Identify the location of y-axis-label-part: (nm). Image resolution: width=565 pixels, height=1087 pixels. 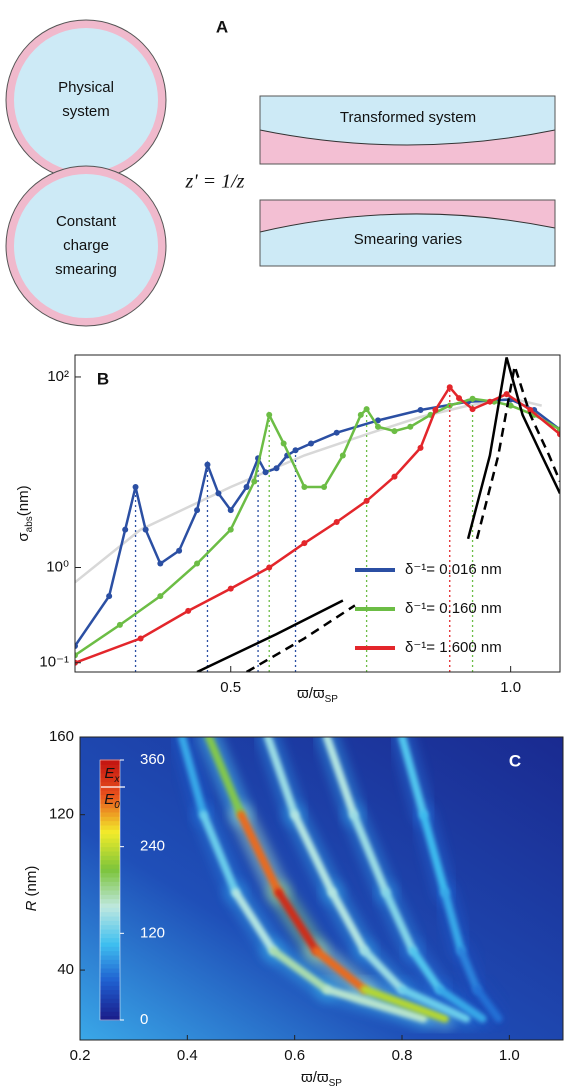
(23, 500).